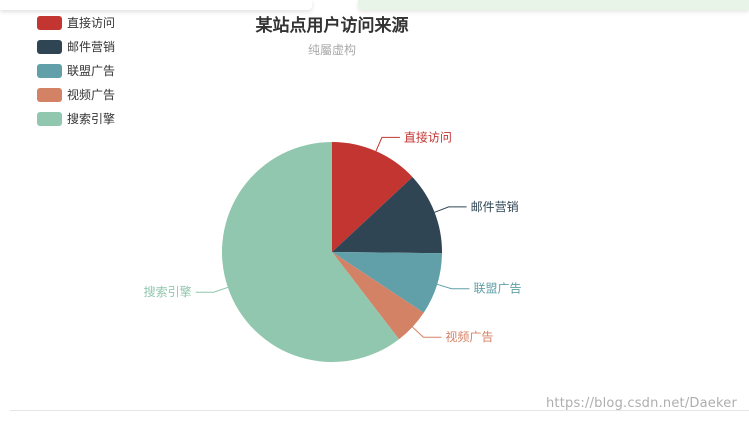 This screenshot has width=749, height=421. What do you see at coordinates (332, 49) in the screenshot?
I see `chart-subtitle: 纯屬虚构` at bounding box center [332, 49].